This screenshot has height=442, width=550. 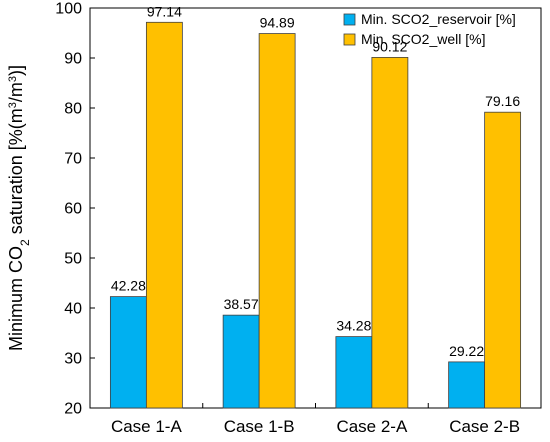 I want to click on x-axis: Case 1-A Case 1-B Case 2-A Case 2-B, so click(x=315, y=419).